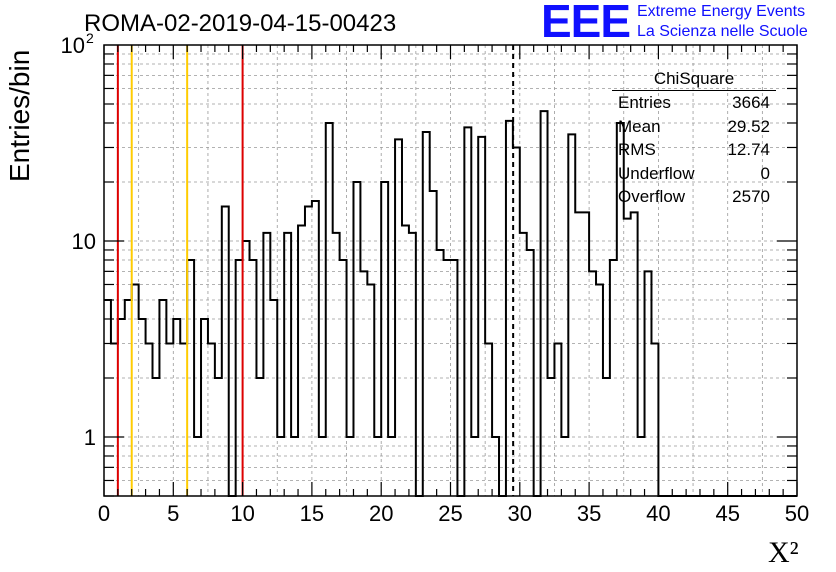 The width and height of the screenshot is (836, 572). I want to click on x-tick-label: 10, so click(242, 513).